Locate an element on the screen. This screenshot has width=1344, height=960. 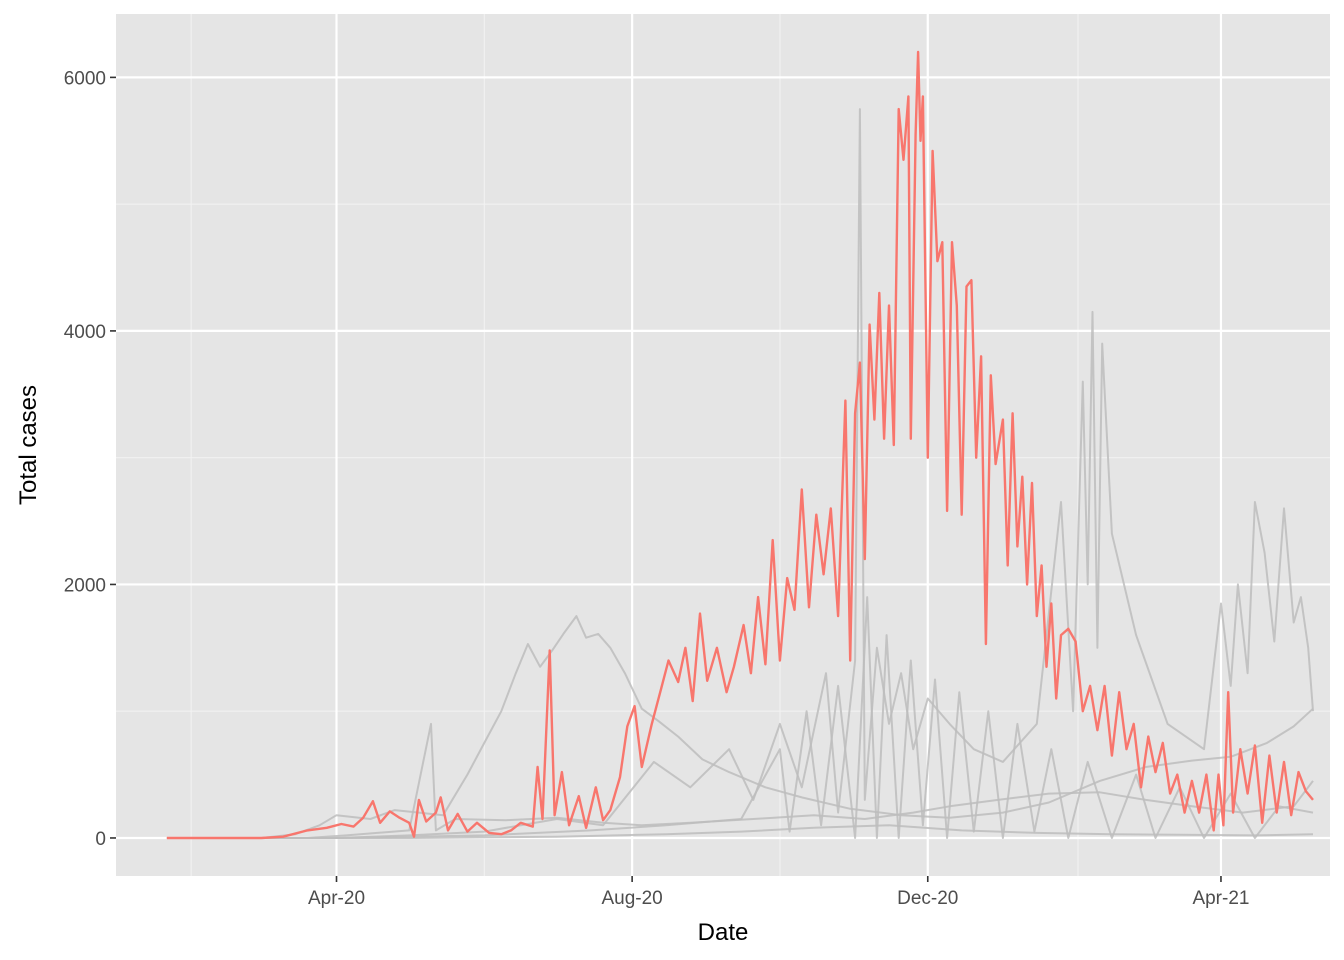
x-tick-label: Apr-21 is located at coordinates (1220, 898).